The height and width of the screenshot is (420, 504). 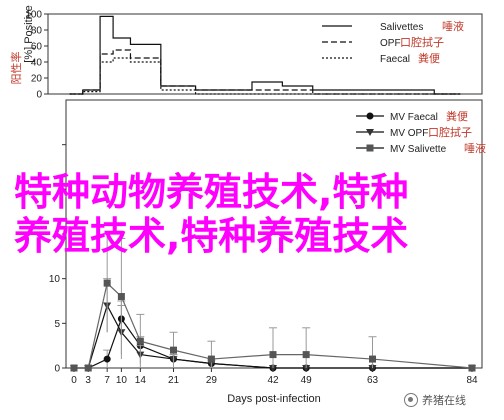 What do you see at coordinates (395, 59) in the screenshot?
I see `top-legend-label: Faecal` at bounding box center [395, 59].